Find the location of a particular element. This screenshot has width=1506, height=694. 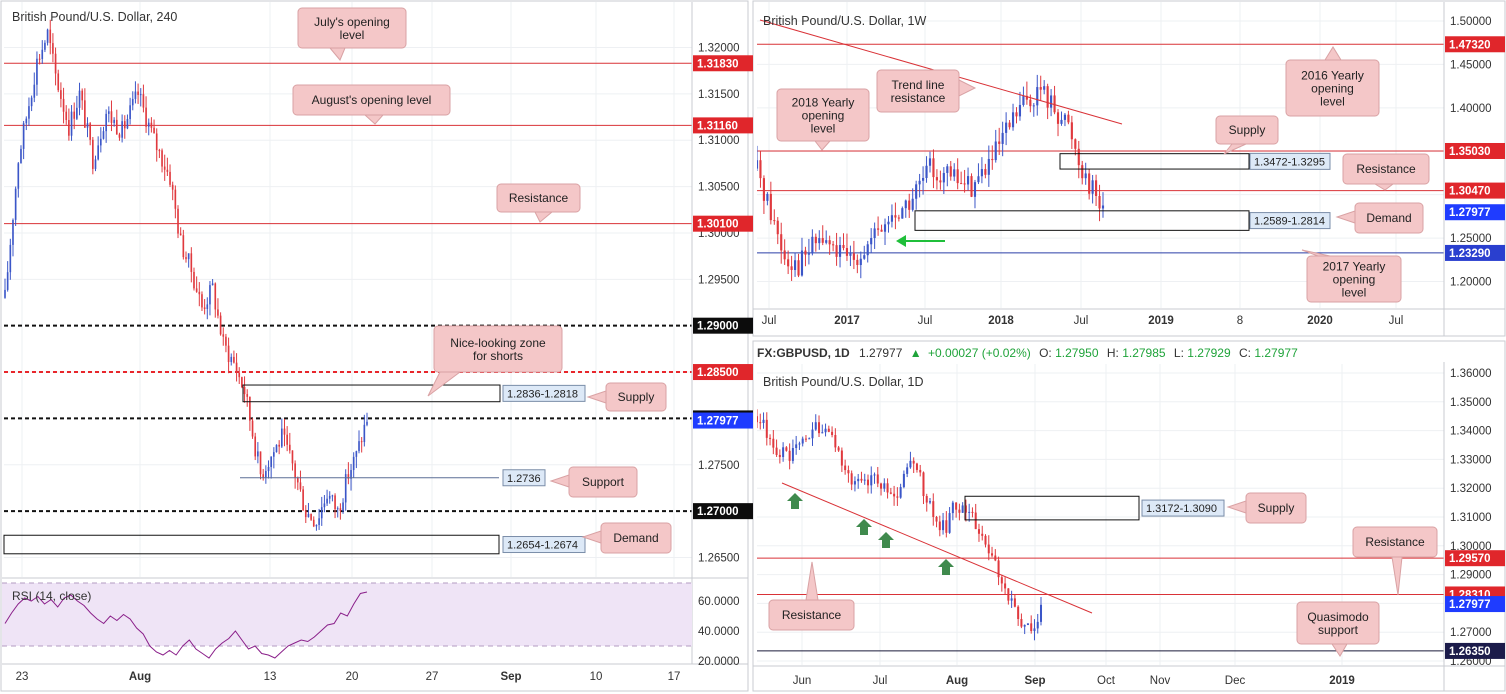

rsi-y-tick-label: 60.0000 is located at coordinates (719, 602).